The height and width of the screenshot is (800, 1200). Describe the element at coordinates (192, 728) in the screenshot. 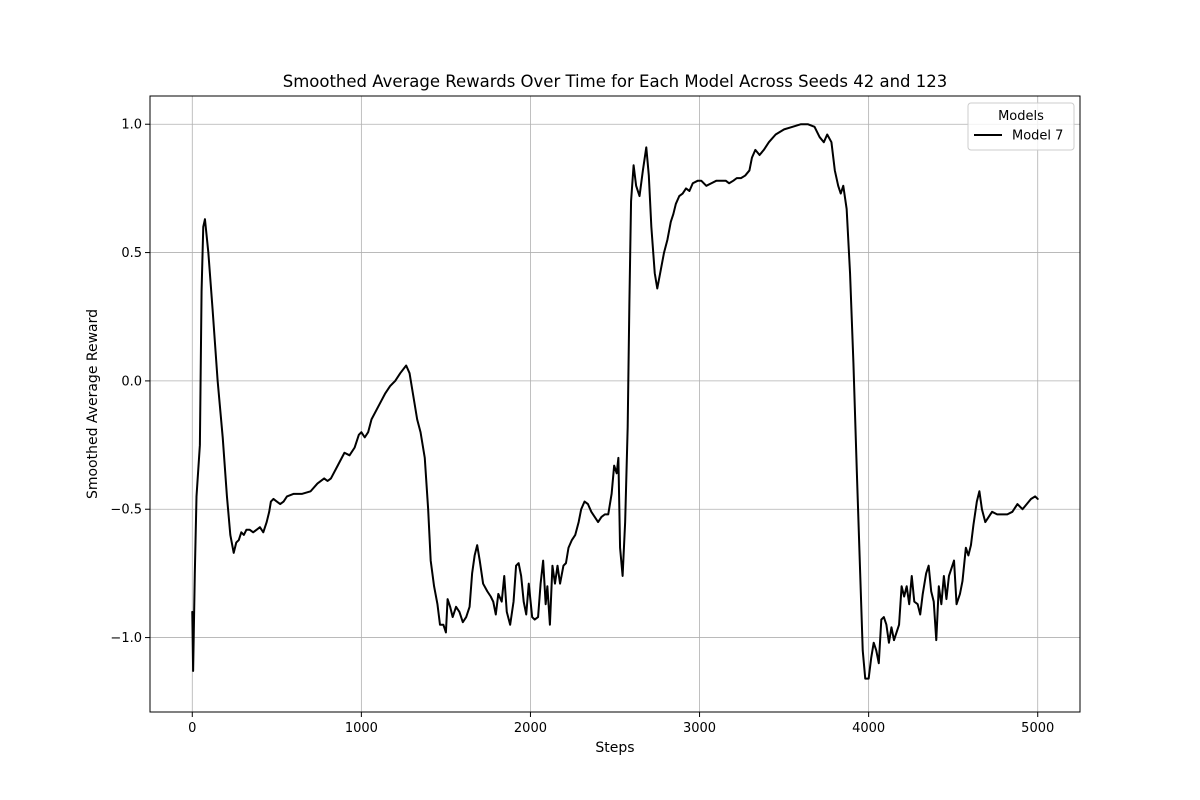

I see `x-tick-label: 0` at that location.